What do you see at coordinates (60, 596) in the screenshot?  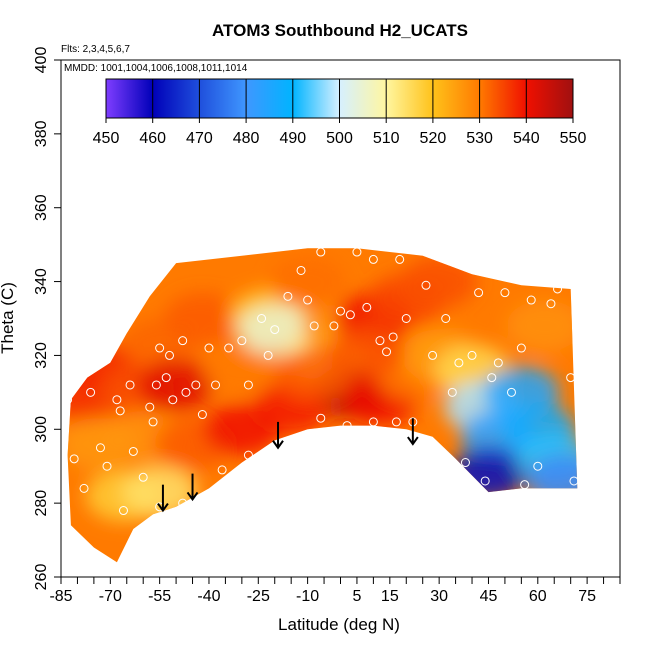 I see `x-tick-label: -85` at bounding box center [60, 596].